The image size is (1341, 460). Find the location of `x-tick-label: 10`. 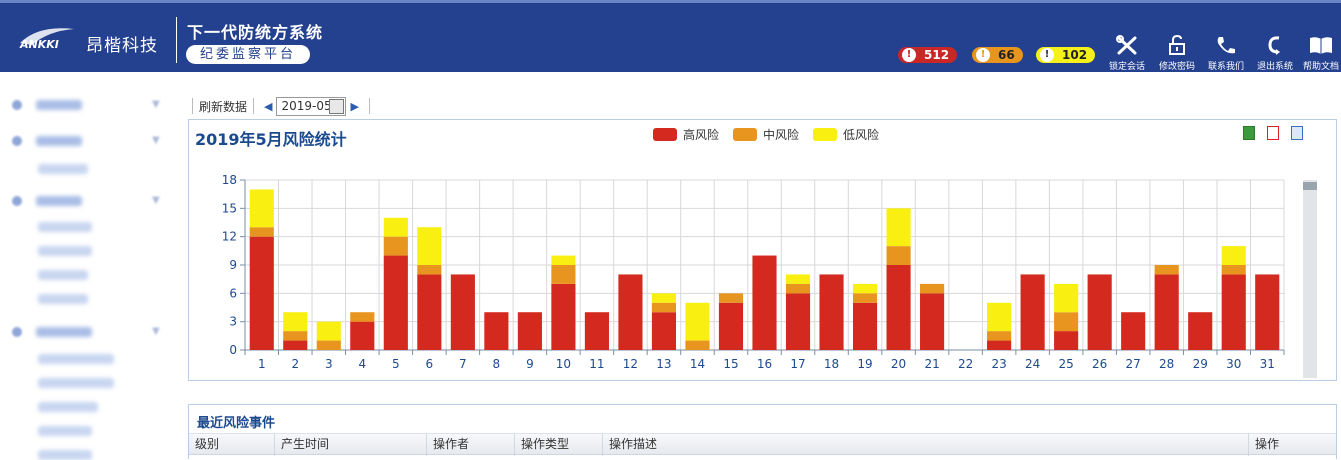

x-tick-label: 10 is located at coordinates (563, 364).